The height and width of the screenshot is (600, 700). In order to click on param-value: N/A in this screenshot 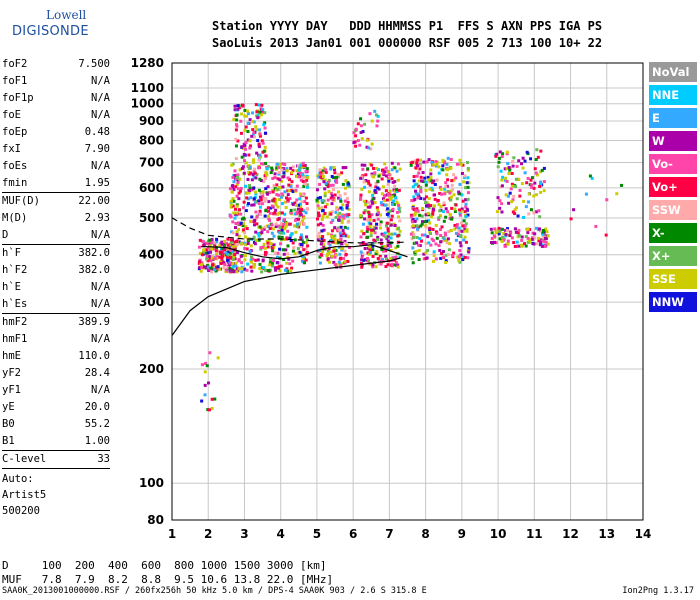, I will do `click(100, 98)`.